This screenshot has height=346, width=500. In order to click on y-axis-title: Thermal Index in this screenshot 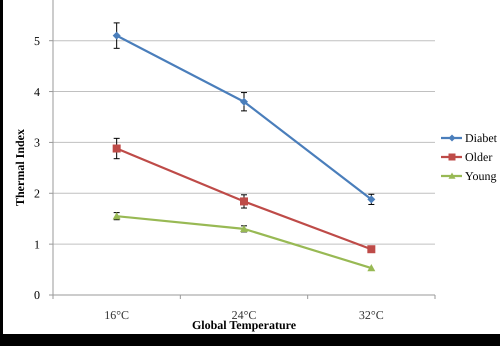, I will do `click(20, 167)`.